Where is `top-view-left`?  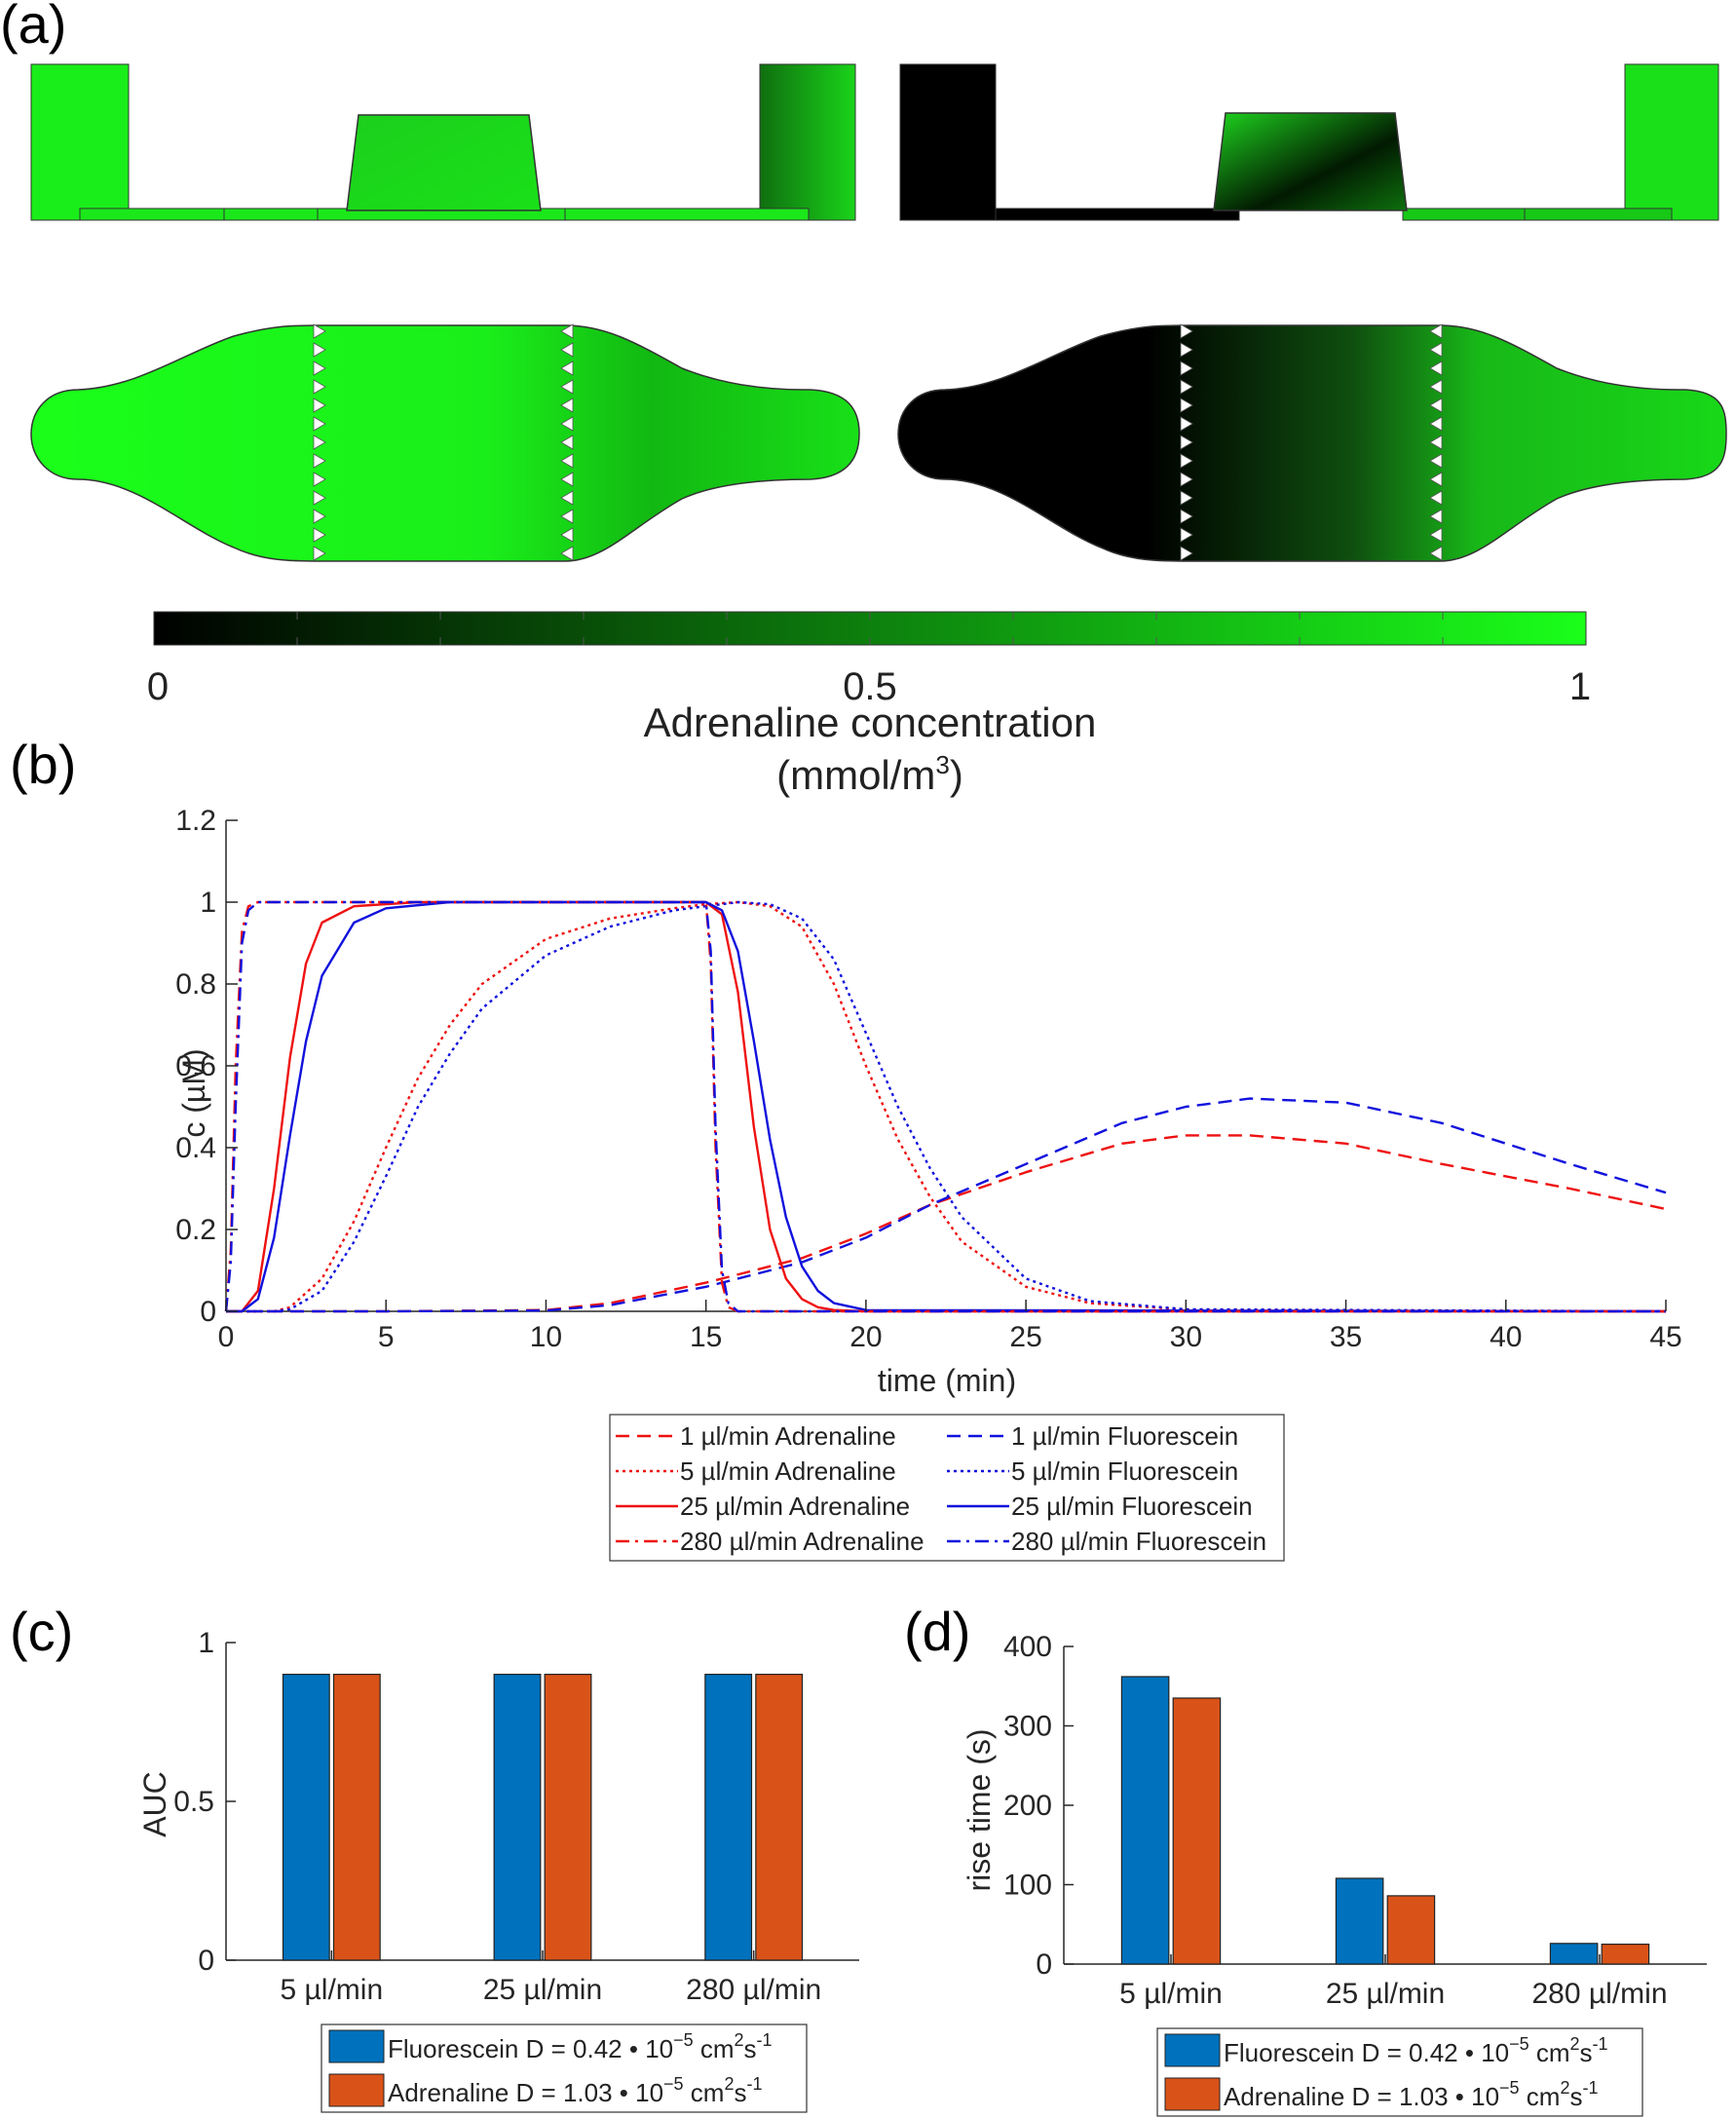 top-view-left is located at coordinates (445, 442).